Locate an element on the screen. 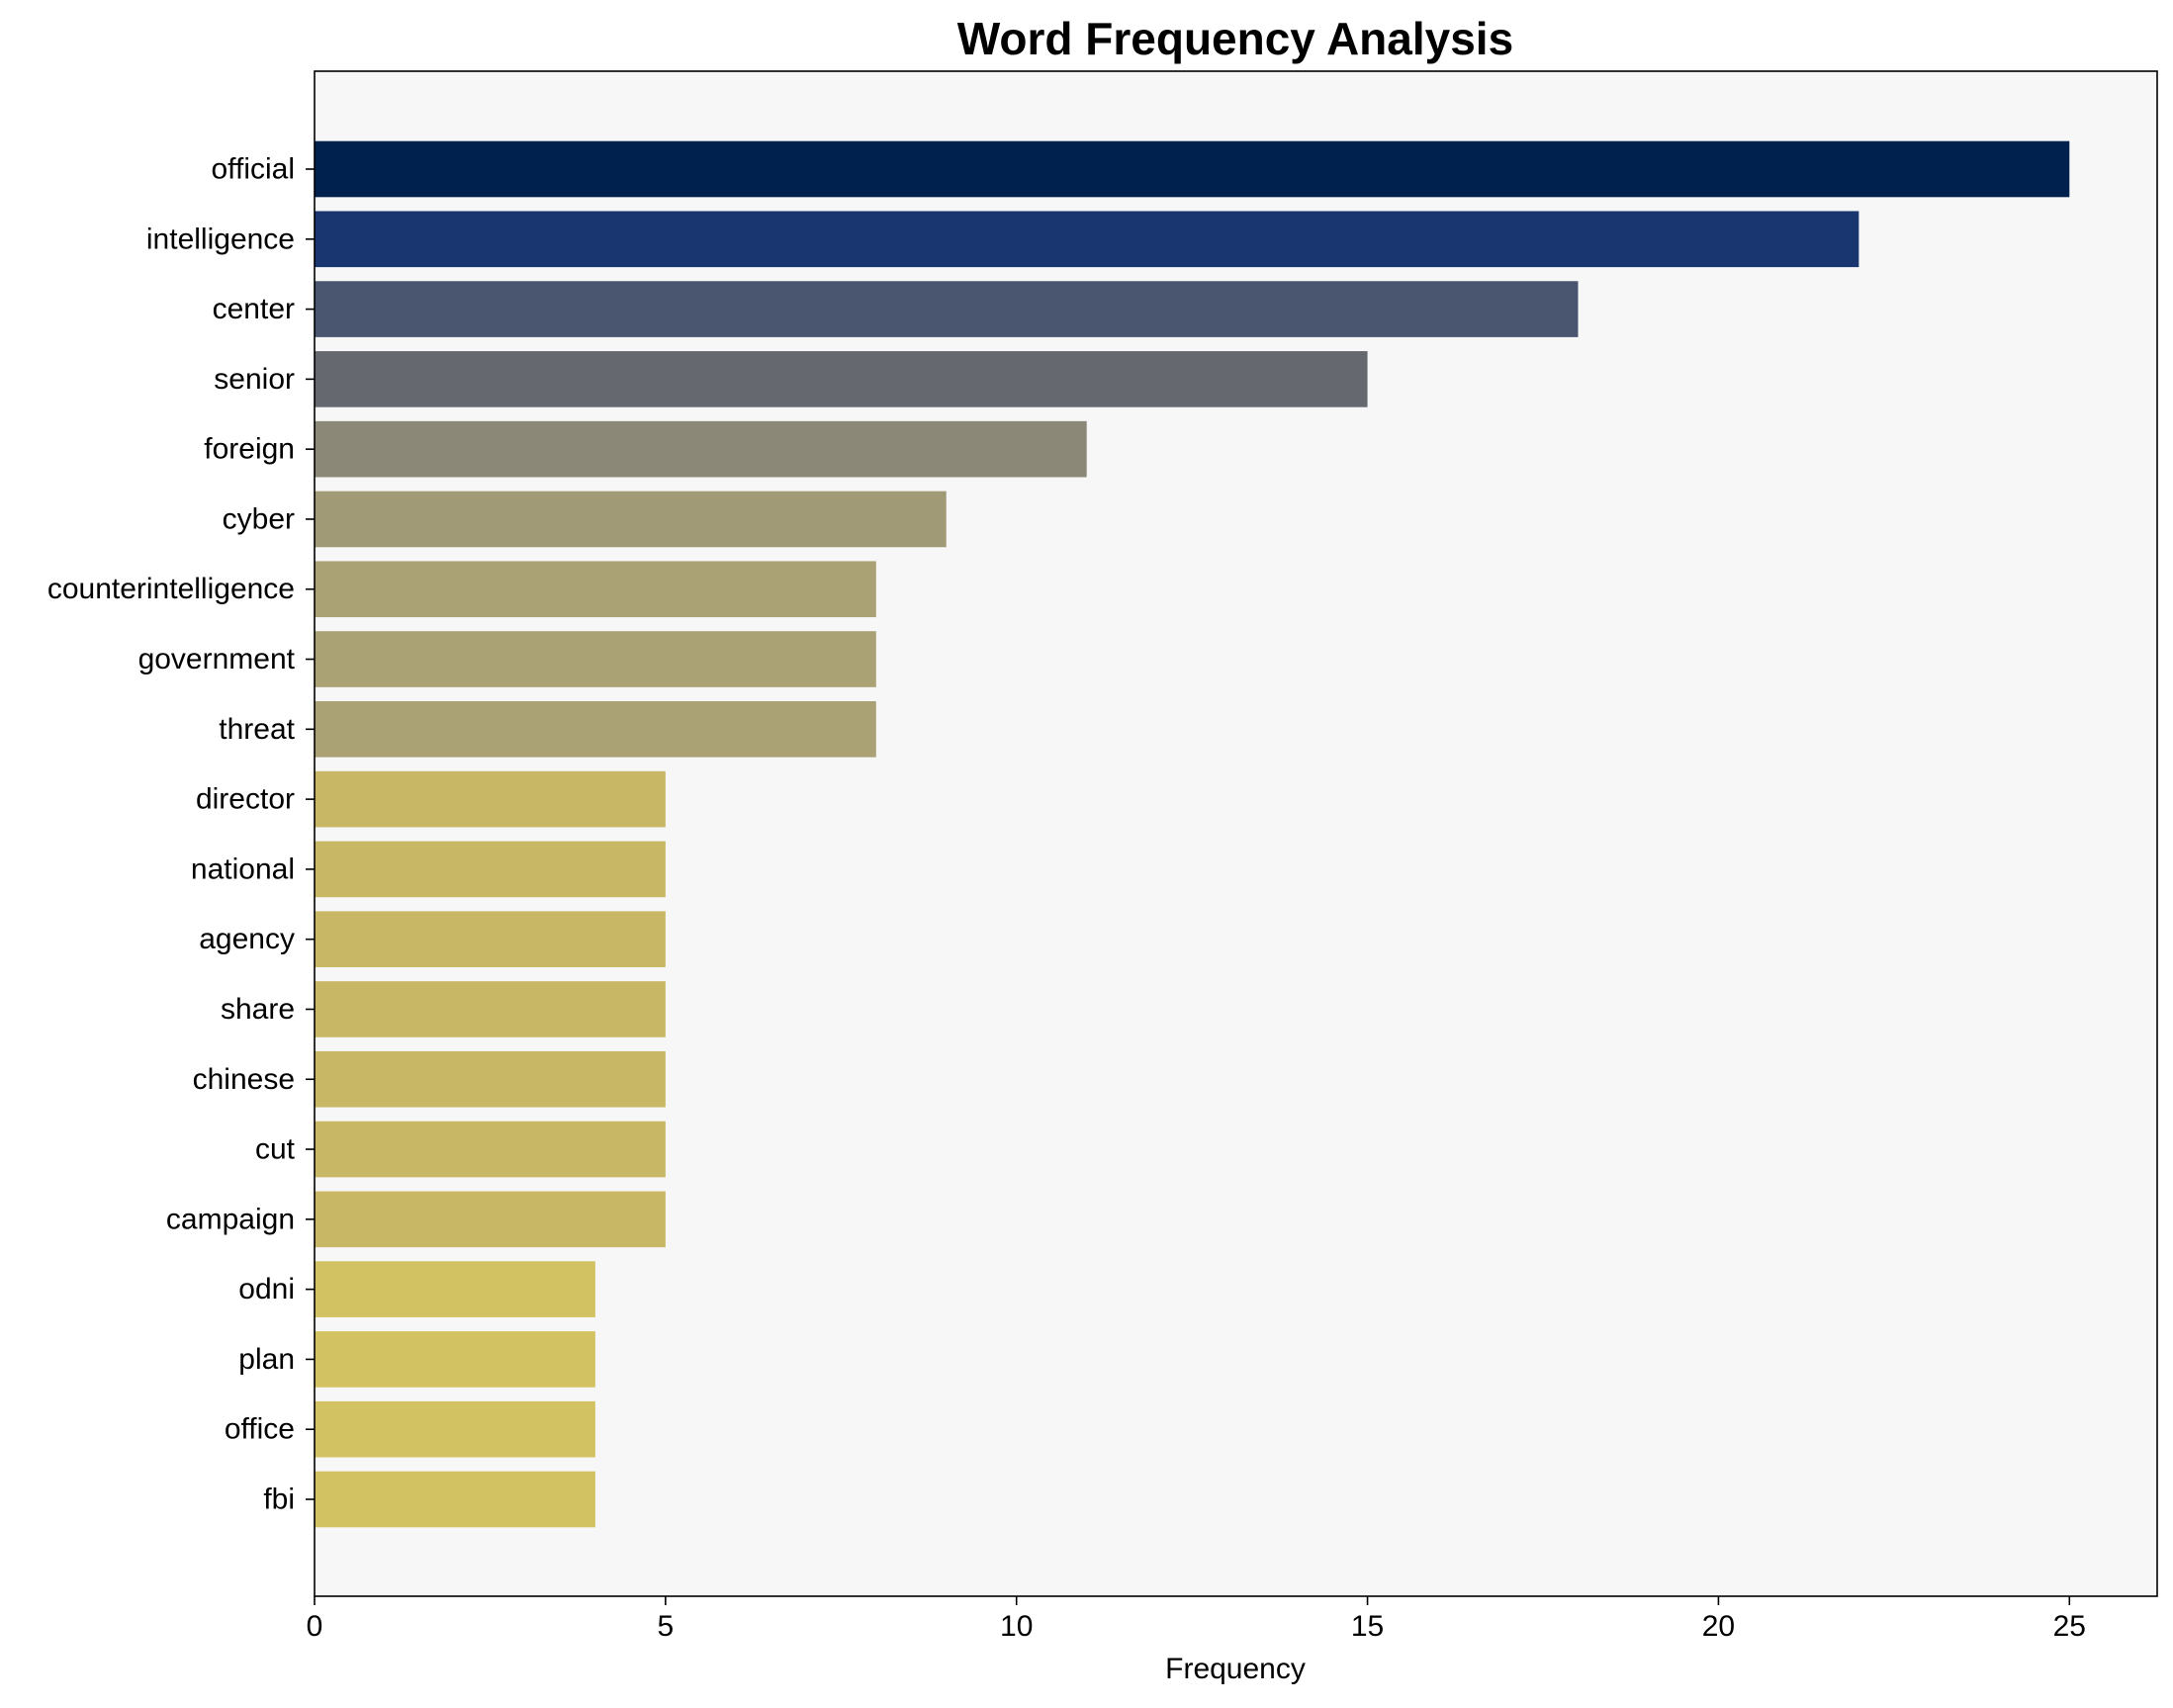 The width and height of the screenshot is (2173, 1708). bar-share is located at coordinates (491, 1009).